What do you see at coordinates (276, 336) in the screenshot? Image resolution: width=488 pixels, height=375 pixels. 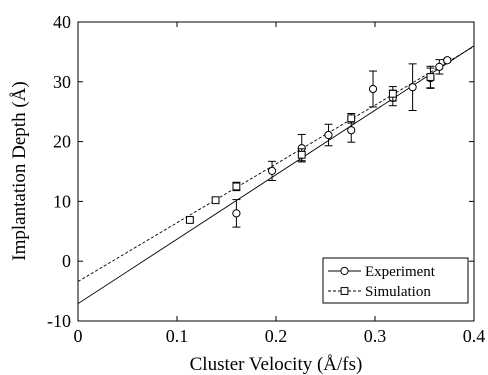 I see `x-tick-label: 0.2` at bounding box center [276, 336].